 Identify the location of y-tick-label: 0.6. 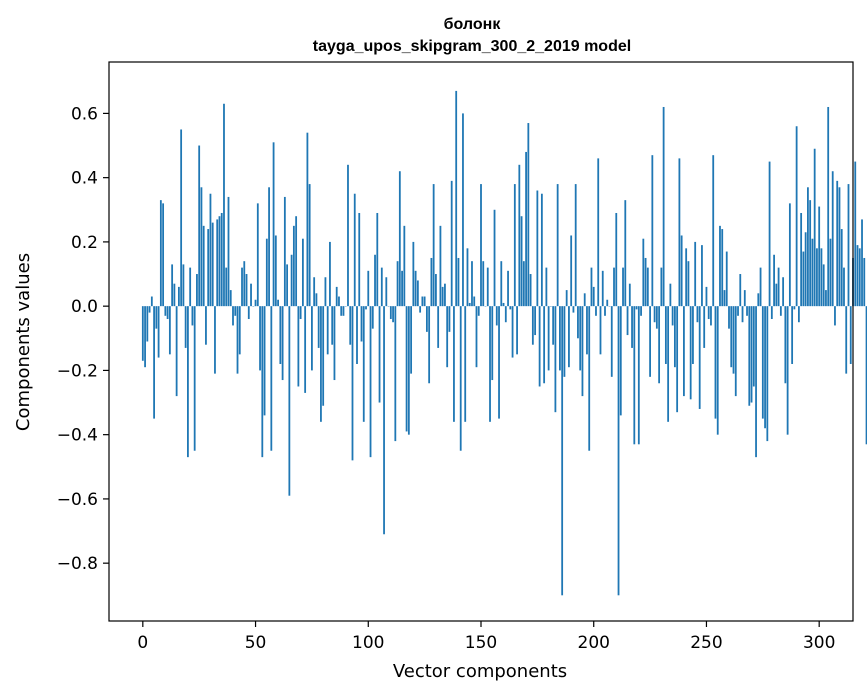
(84, 114).